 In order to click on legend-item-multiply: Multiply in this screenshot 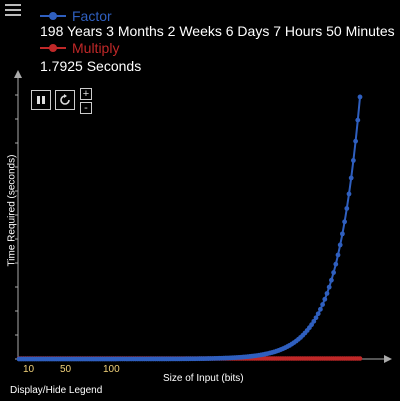, I will do `click(79, 48)`.